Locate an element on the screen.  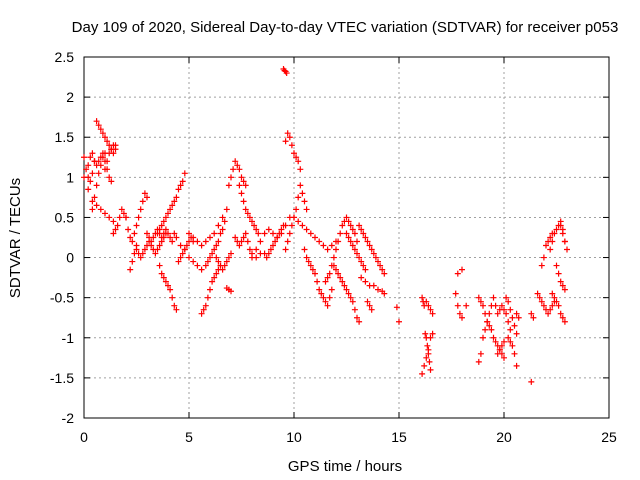
series-arc-ap is located at coordinates (462, 287).